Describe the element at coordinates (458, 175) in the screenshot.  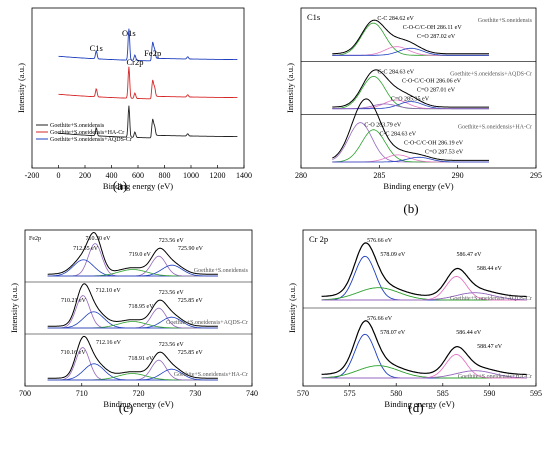
I see `x-tick-label: 290` at that location.